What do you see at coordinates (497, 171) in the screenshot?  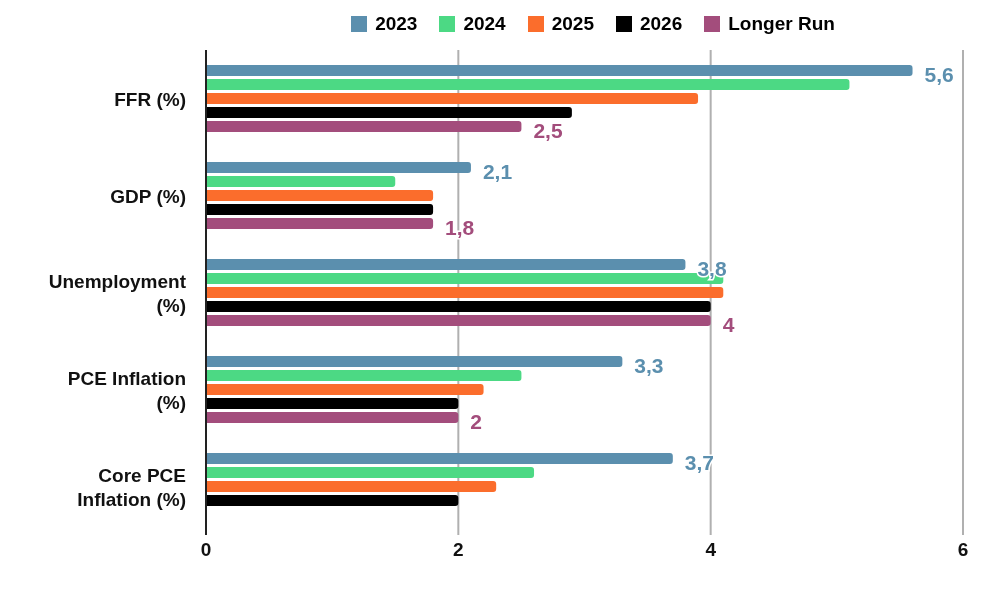 I see `data-label: 2,1` at bounding box center [497, 171].